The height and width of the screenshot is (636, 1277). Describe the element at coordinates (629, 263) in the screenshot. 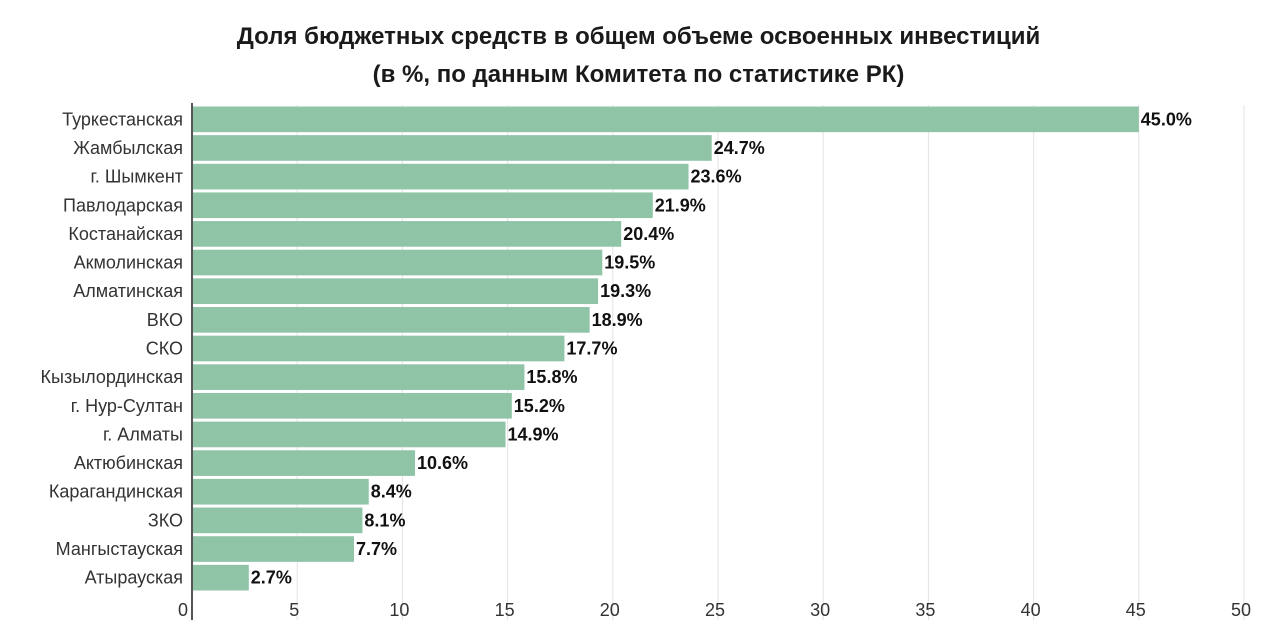

I see `data-label: 19.5%` at that location.